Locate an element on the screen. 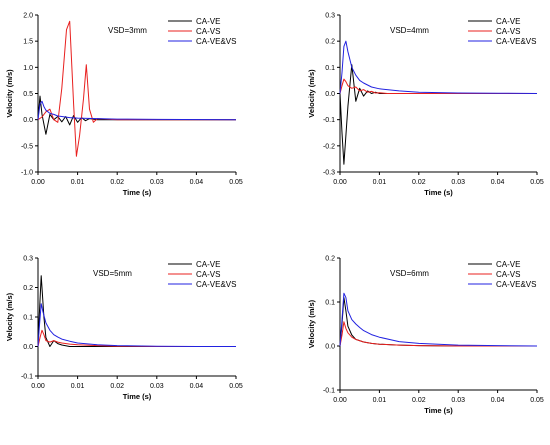 The width and height of the screenshot is (550, 445). y-tick-label: -0.2 is located at coordinates (329, 146).